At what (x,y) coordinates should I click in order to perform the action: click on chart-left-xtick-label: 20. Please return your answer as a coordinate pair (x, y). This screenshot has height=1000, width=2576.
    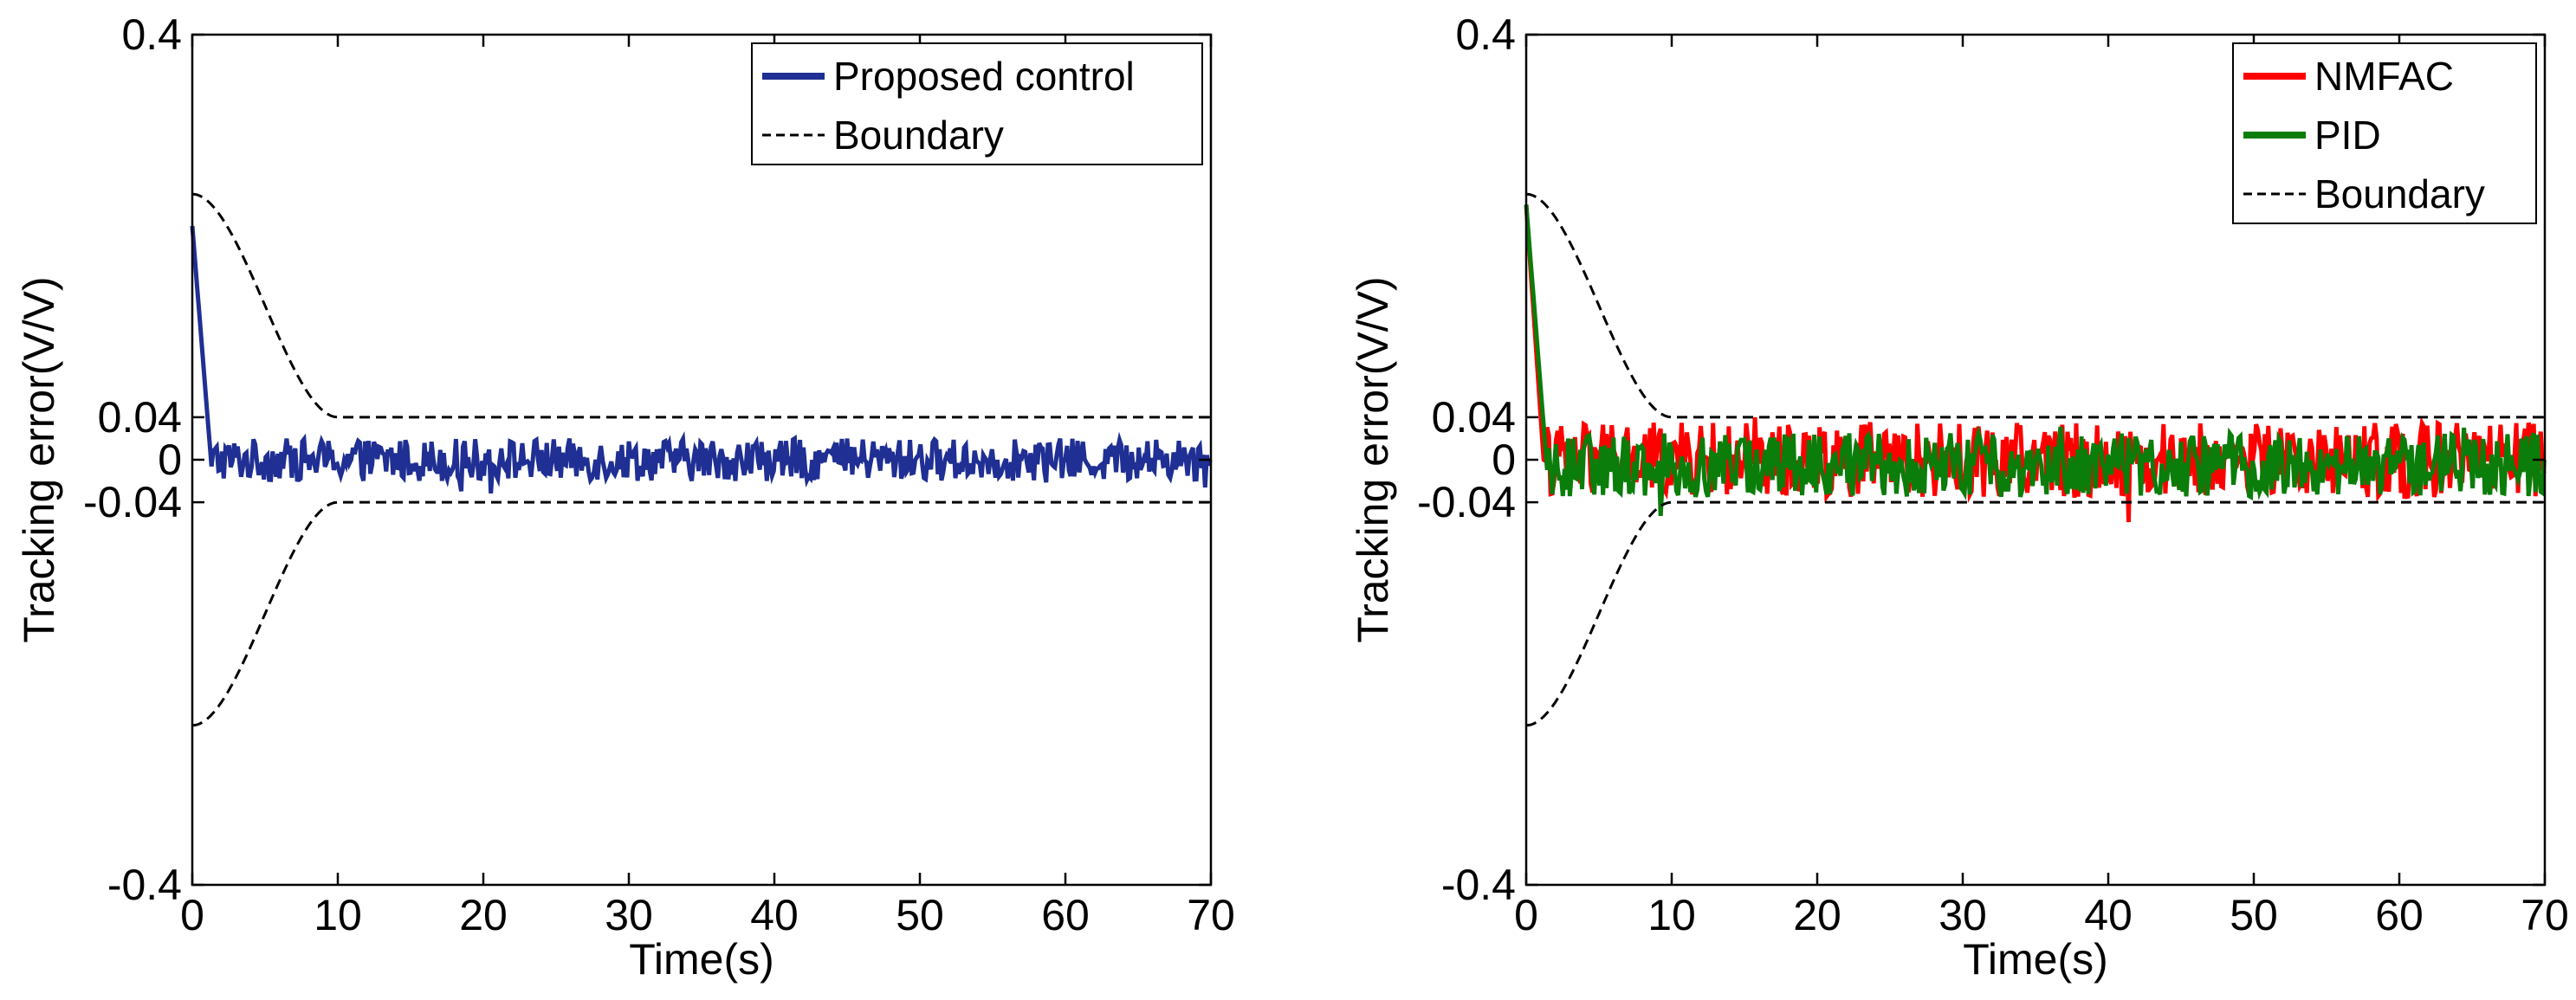
    Looking at the image, I should click on (483, 915).